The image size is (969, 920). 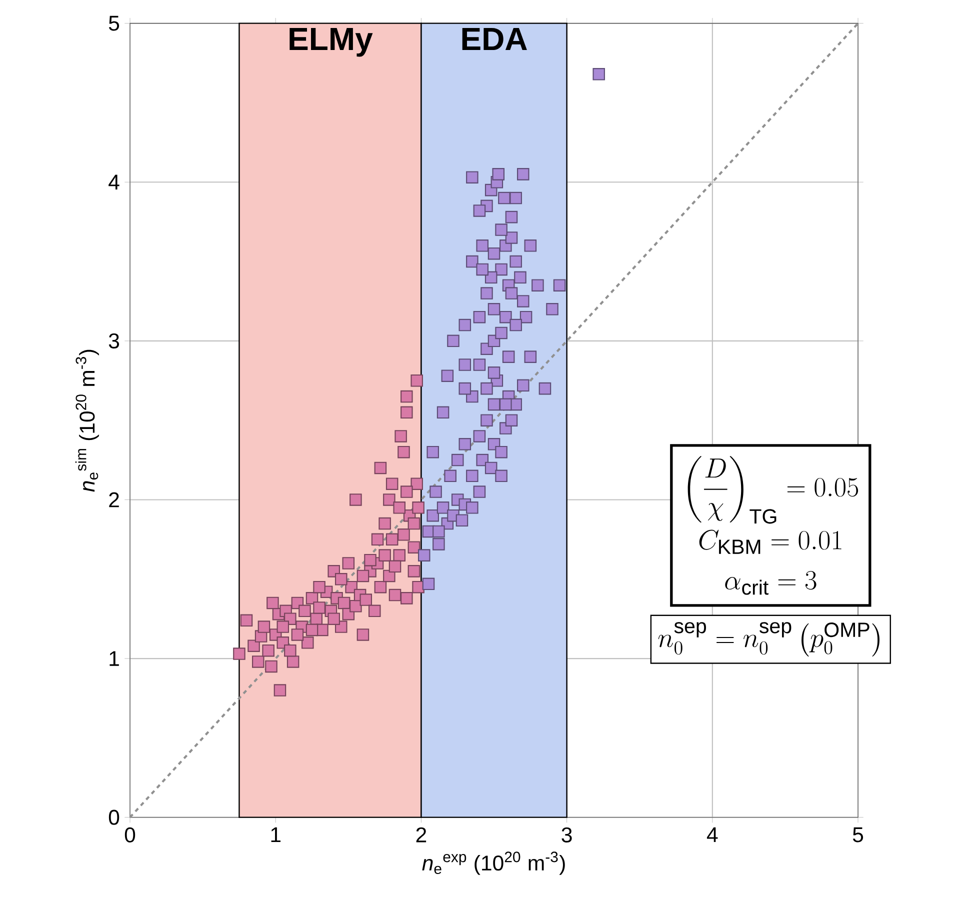 I want to click on x-tick-label: 2, so click(x=421, y=834).